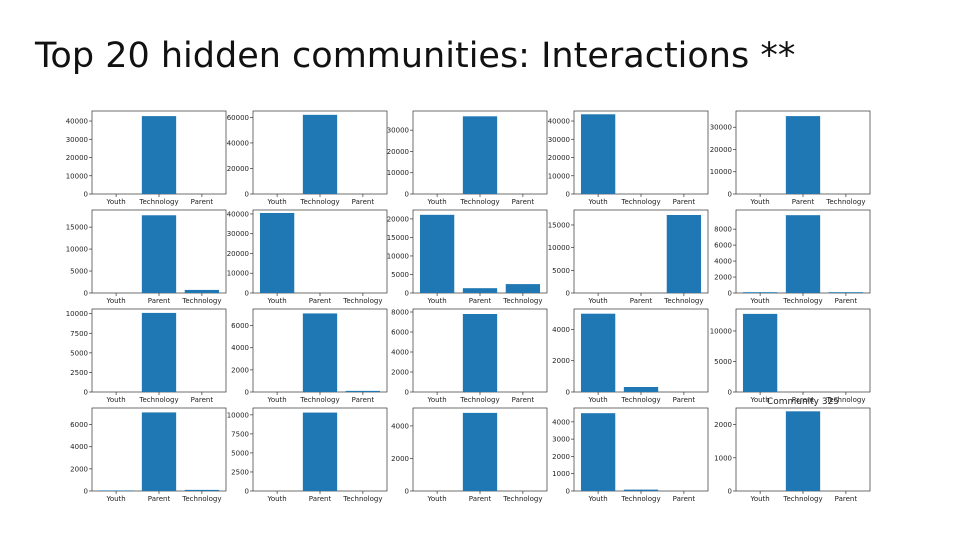 Image resolution: width=960 pixels, height=540 pixels. I want to click on y-tick-label: 2500, so click(240, 472).